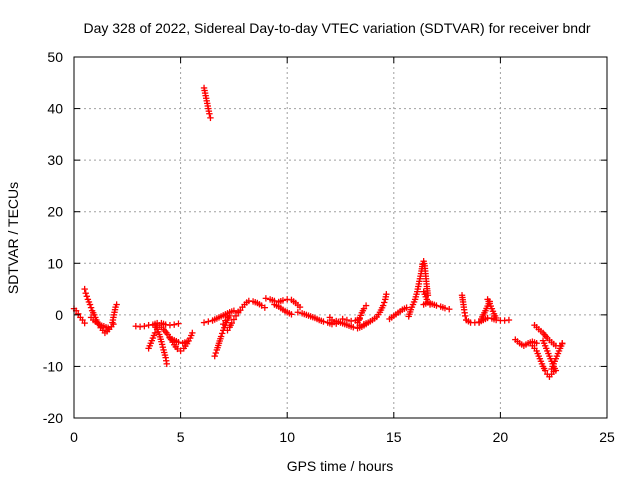  What do you see at coordinates (55, 212) in the screenshot?
I see `y-tick-label: 20` at bounding box center [55, 212].